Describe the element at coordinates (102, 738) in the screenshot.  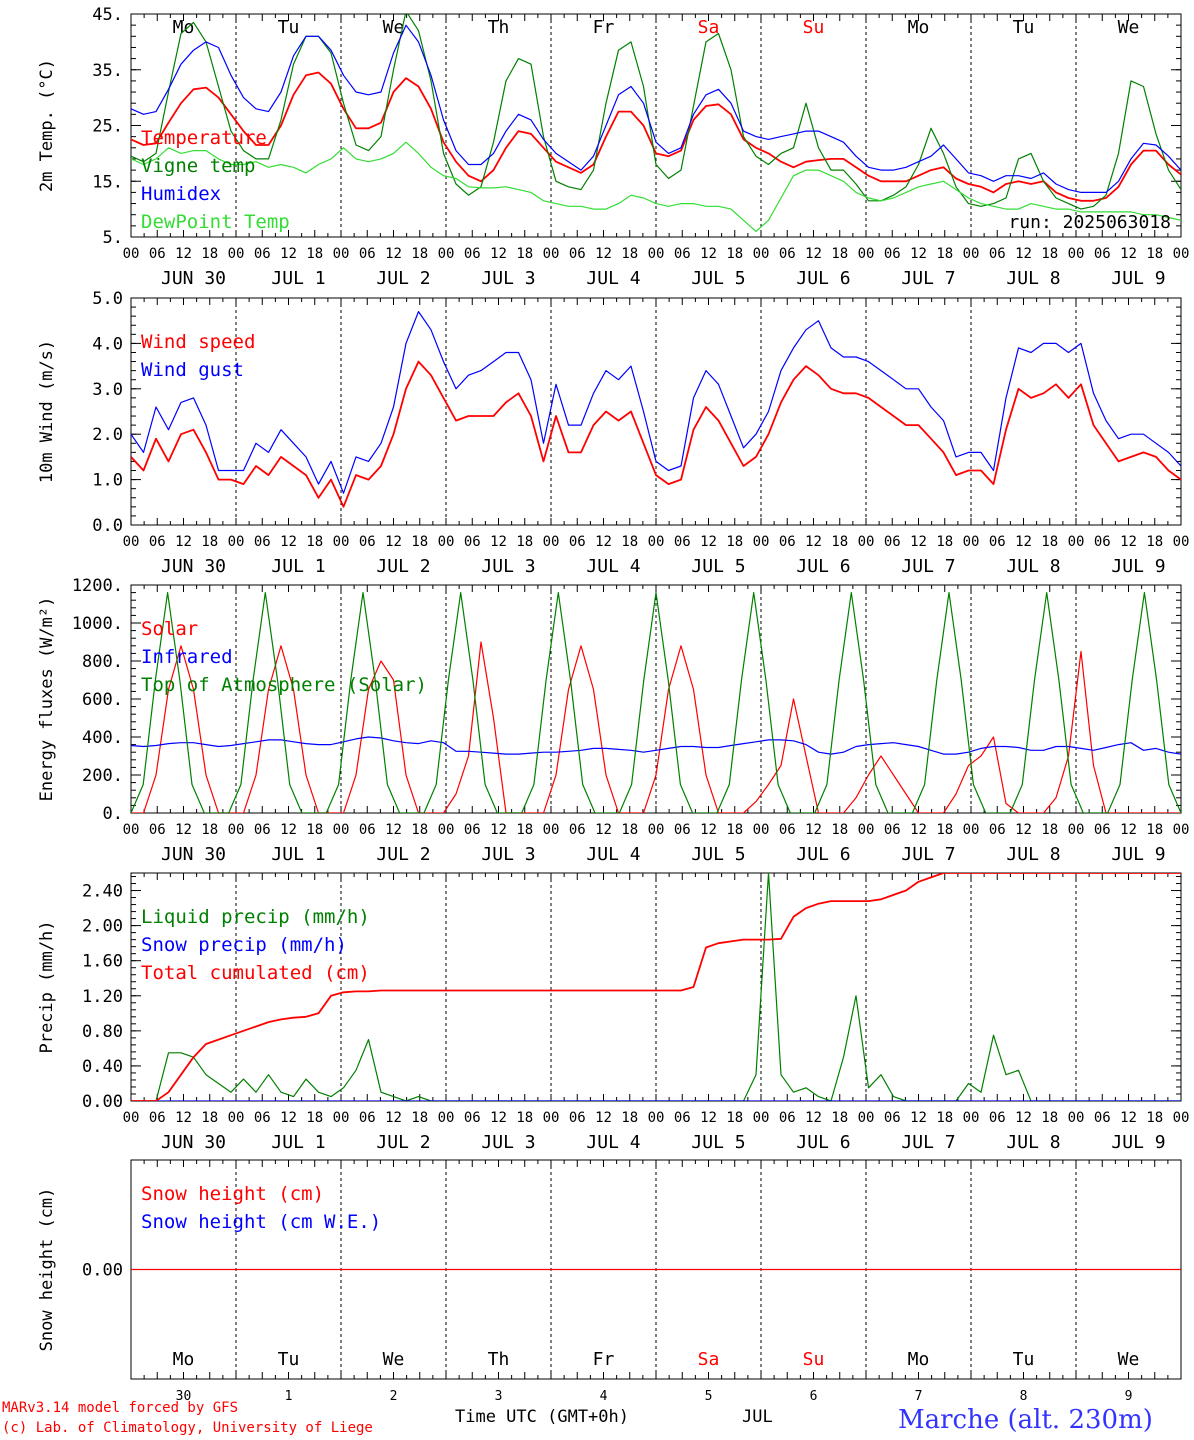
I see `y-tick-label: 400.` at that location.